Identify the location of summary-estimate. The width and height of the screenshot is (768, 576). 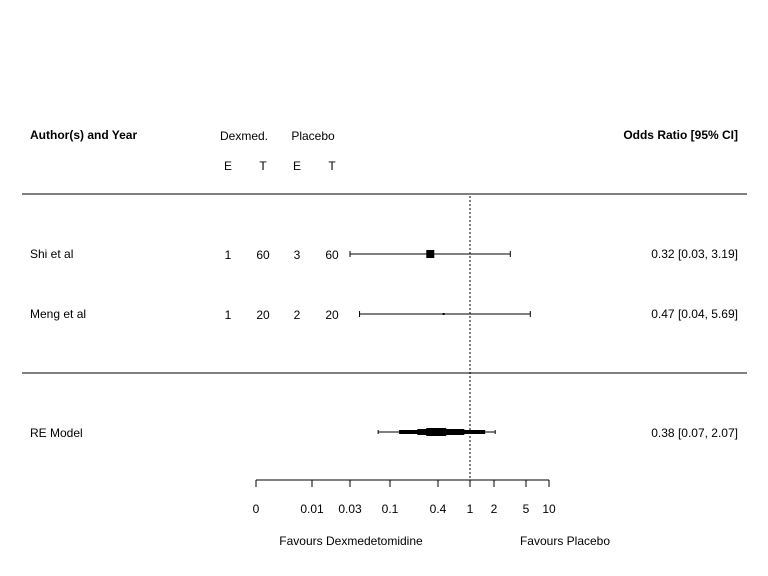
(436, 432).